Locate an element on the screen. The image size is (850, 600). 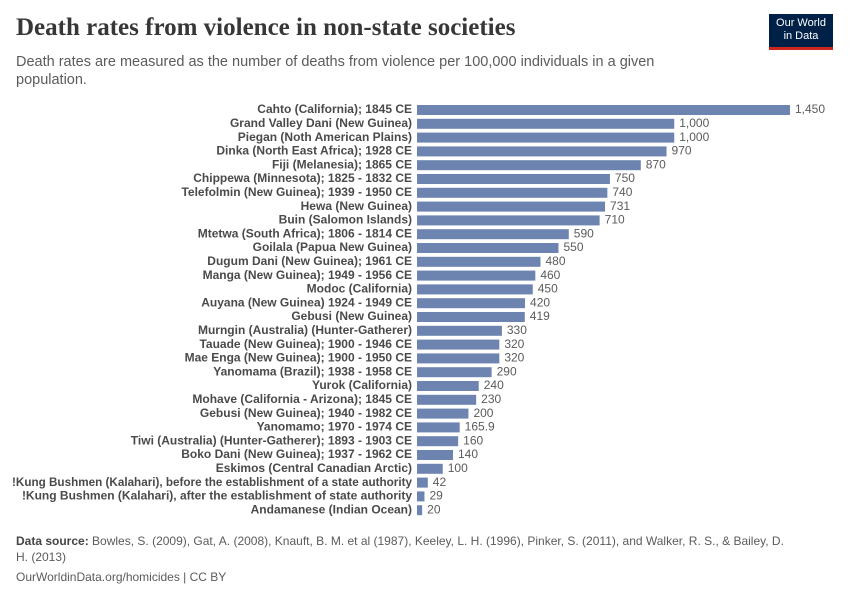
value-label: 480 is located at coordinates (555, 261).